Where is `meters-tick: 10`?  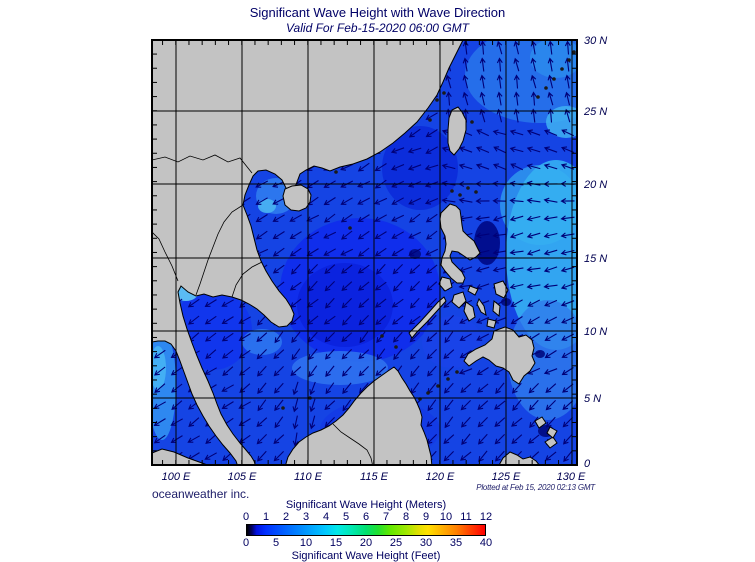
meters-tick: 10 is located at coordinates (446, 517).